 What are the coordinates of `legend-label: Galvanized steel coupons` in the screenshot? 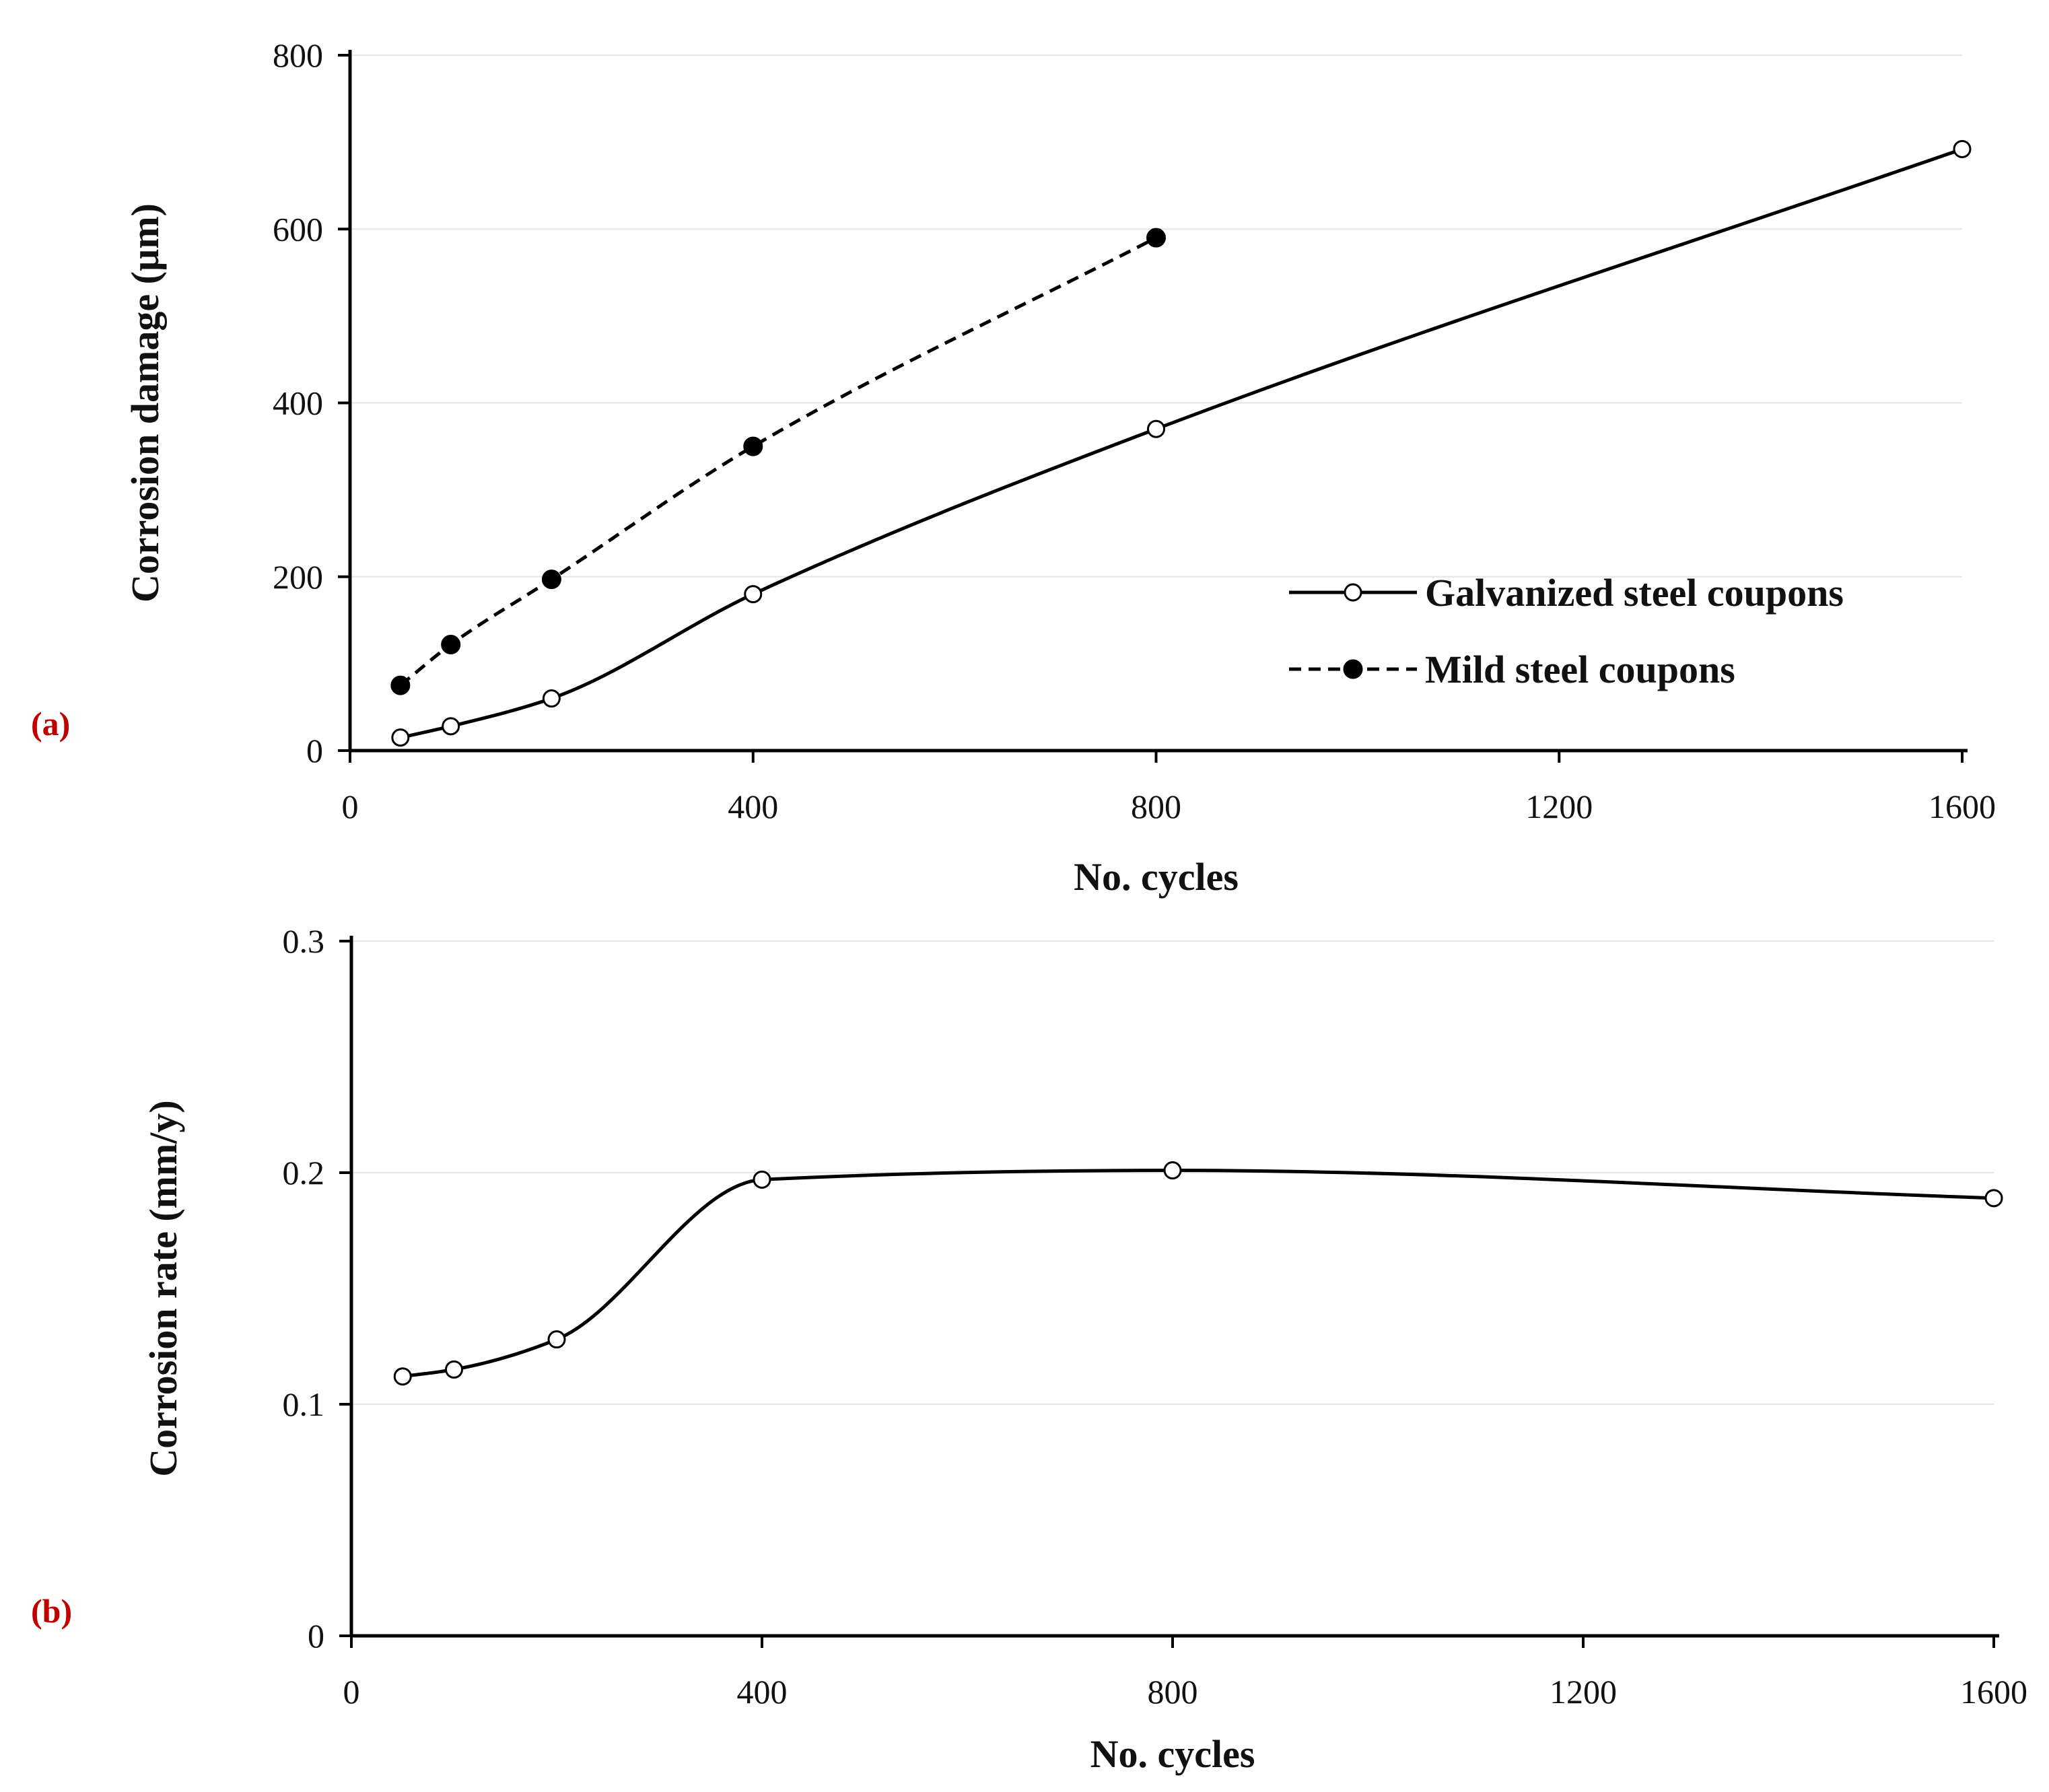 It's located at (1634, 593).